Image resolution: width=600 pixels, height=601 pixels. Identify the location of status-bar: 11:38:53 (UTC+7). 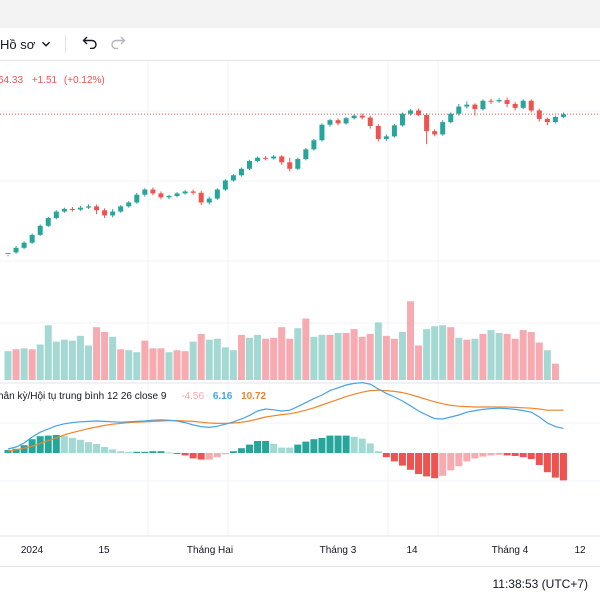
(300, 583).